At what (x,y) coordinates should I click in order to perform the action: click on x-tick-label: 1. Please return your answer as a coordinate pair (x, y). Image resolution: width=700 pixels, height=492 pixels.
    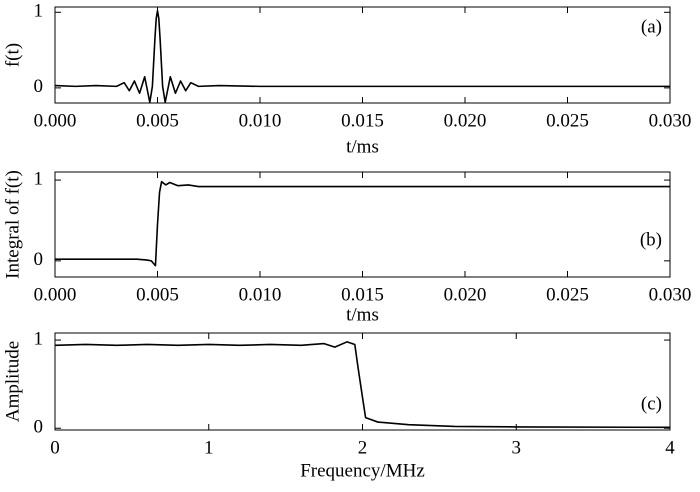
    Looking at the image, I should click on (209, 447).